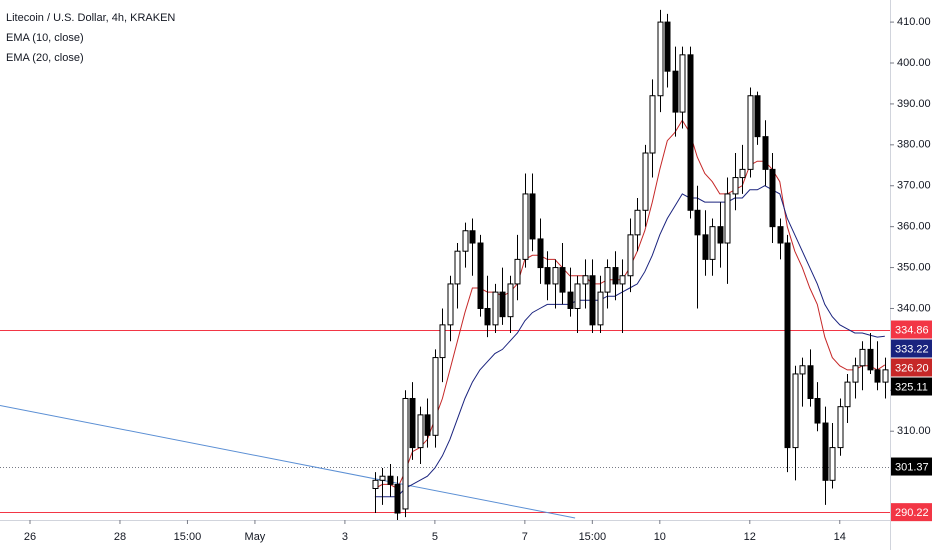 This screenshot has height=550, width=932. What do you see at coordinates (120, 537) in the screenshot?
I see `x-tick-label: 28` at bounding box center [120, 537].